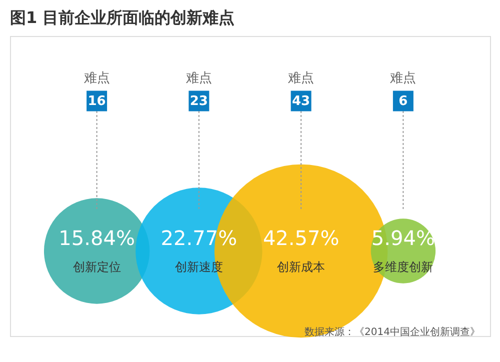 The width and height of the screenshot is (500, 362). I want to click on category-label: 创新成本, so click(301, 267).